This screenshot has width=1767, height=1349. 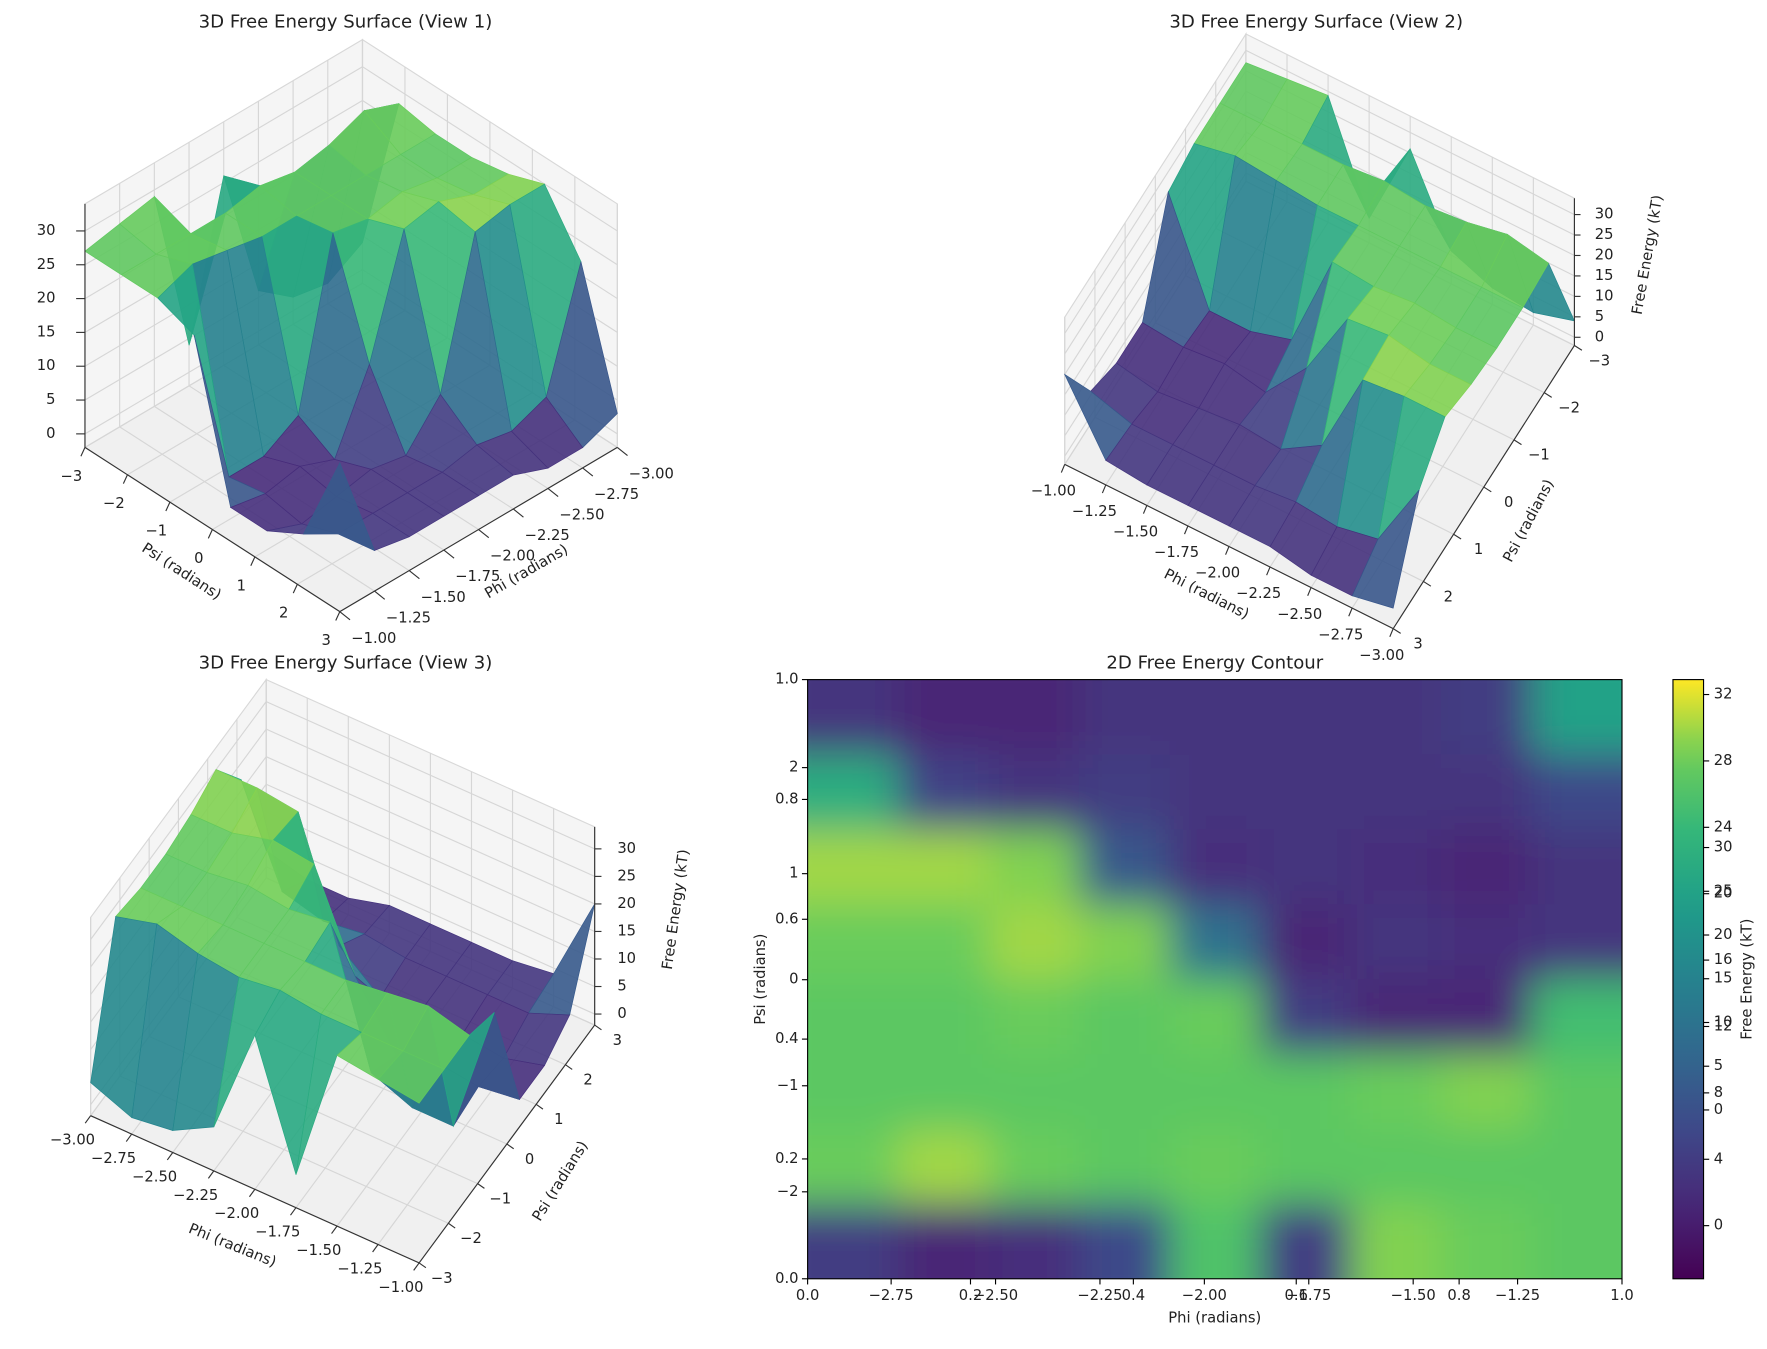 What do you see at coordinates (807, 1295) in the screenshot?
I see `x-tick-label: 0.0` at bounding box center [807, 1295].